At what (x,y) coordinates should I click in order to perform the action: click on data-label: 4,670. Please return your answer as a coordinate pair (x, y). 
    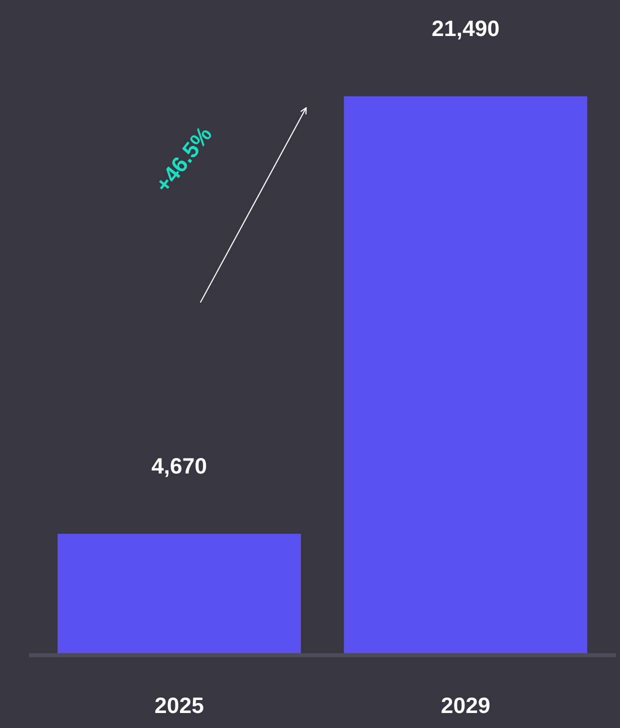
    Looking at the image, I should click on (179, 467).